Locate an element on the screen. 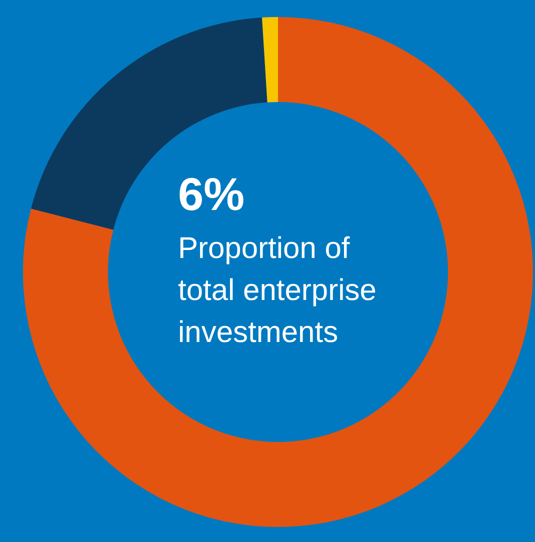 Image resolution: width=535 pixels, height=542 pixels. text: 6% is located at coordinates (211, 194).